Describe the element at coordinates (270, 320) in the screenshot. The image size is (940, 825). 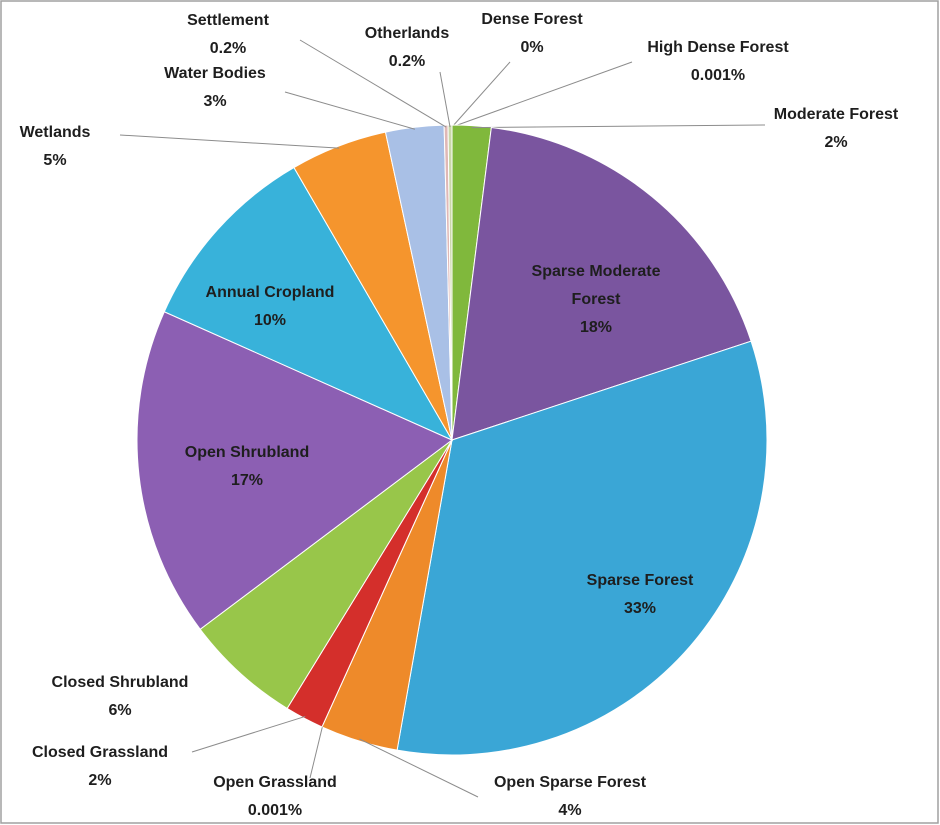
I see `value-label: 10%` at that location.